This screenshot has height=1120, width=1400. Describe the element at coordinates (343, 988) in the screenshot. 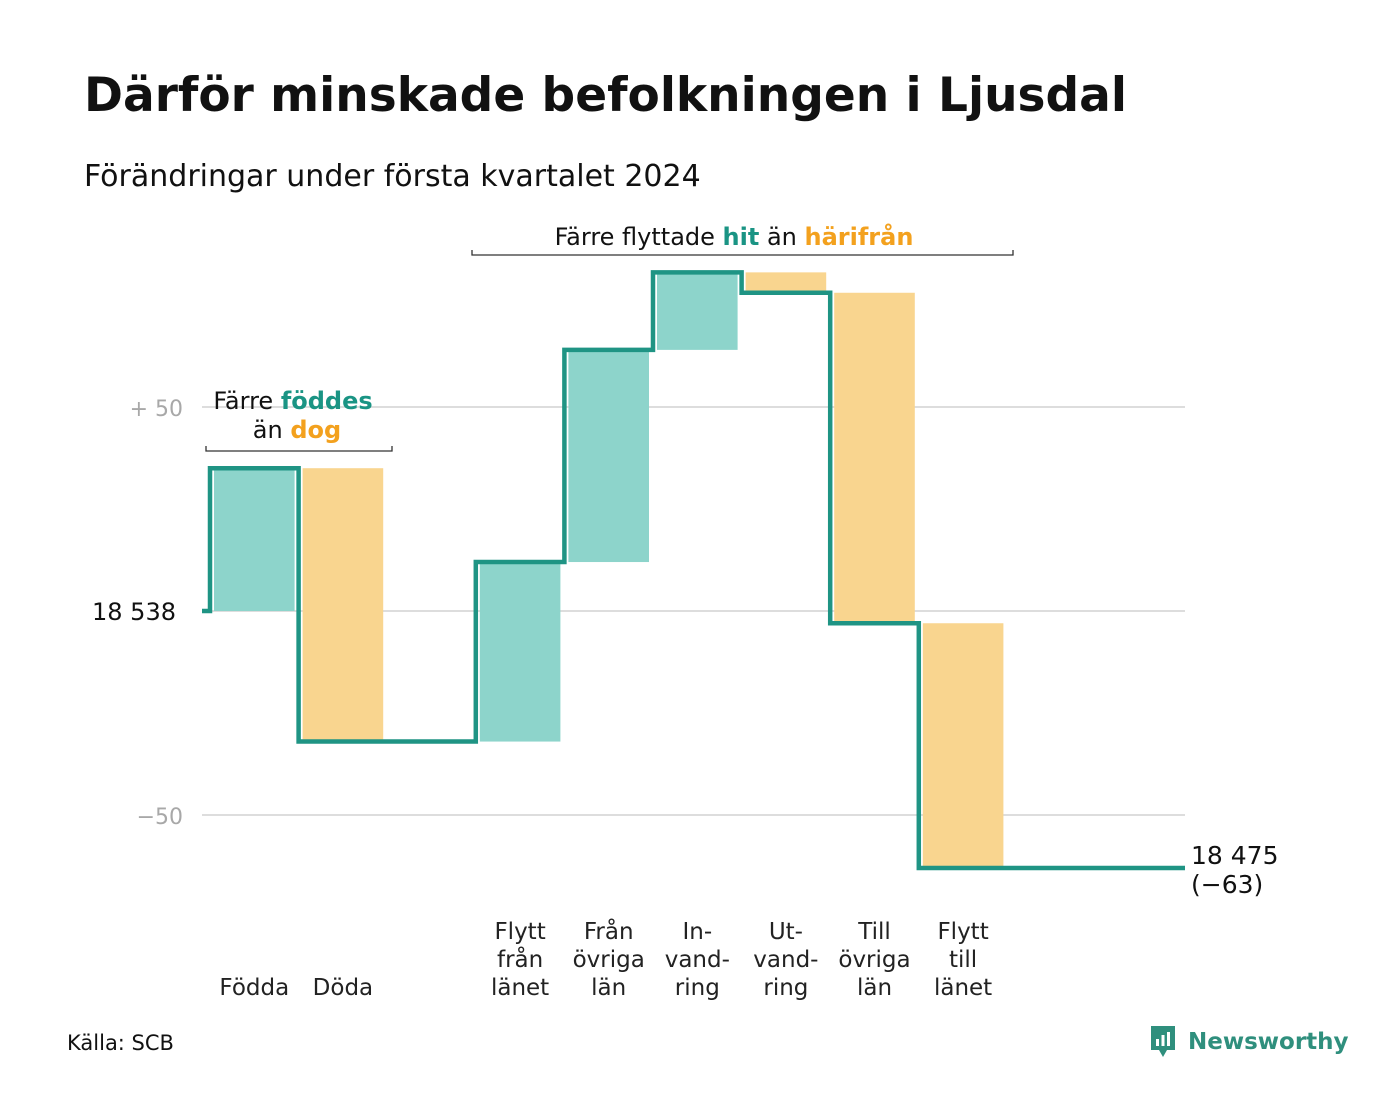

I see `category-label: Döda` at that location.